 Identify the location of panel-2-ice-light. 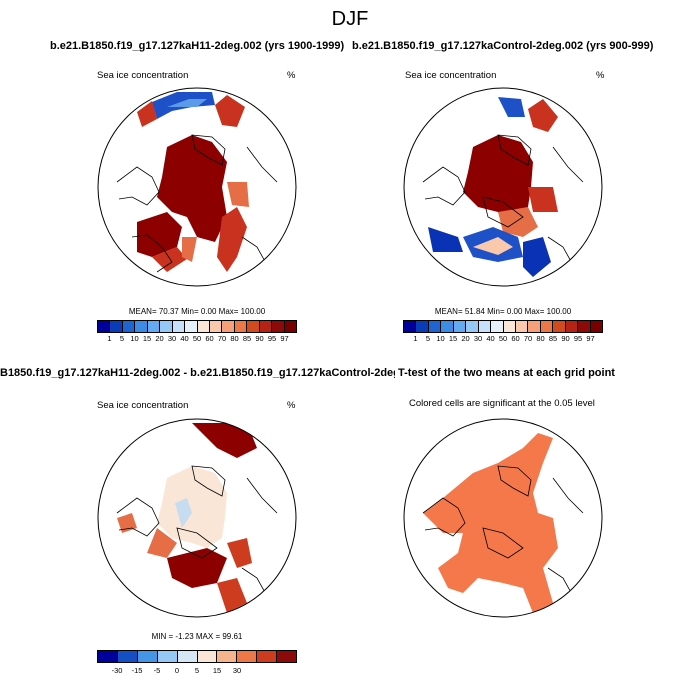
(493, 246).